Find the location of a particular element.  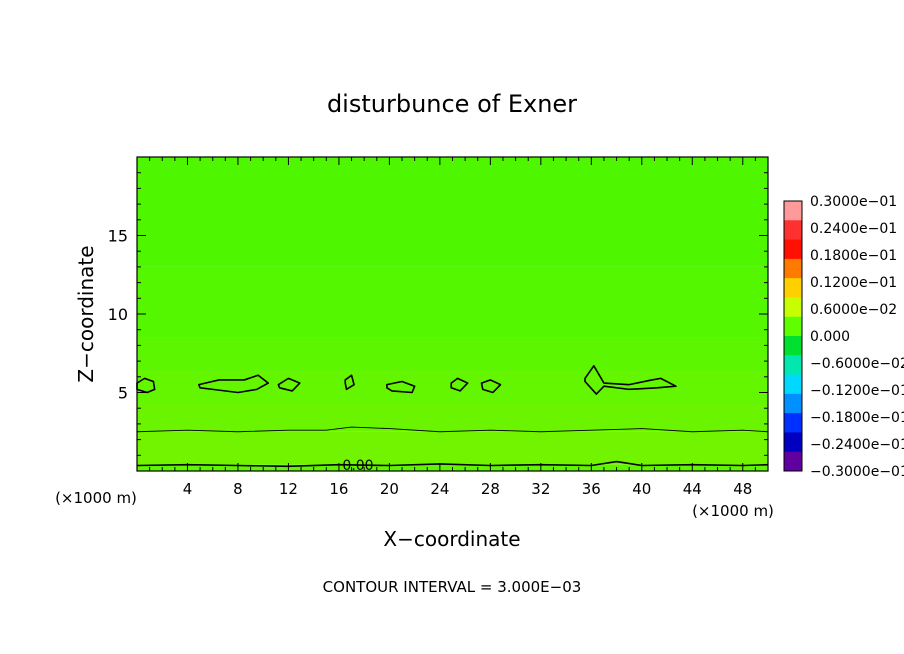

x-tick-label-5: 24 is located at coordinates (439, 489).